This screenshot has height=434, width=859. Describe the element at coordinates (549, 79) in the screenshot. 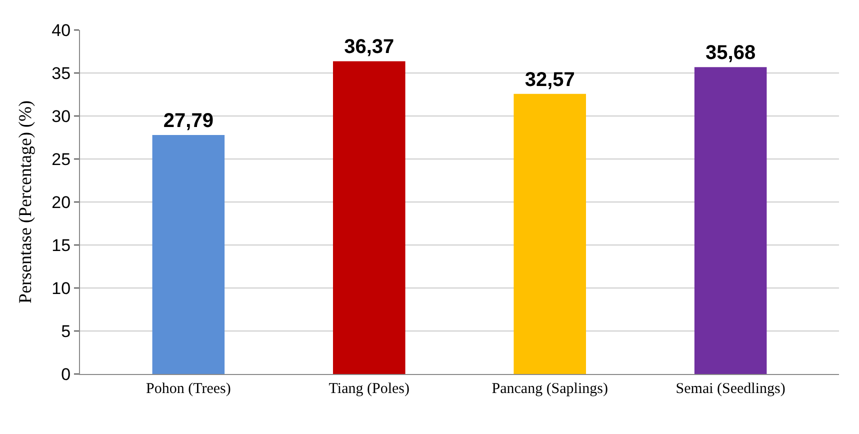

I see `data-label: 32,57` at that location.